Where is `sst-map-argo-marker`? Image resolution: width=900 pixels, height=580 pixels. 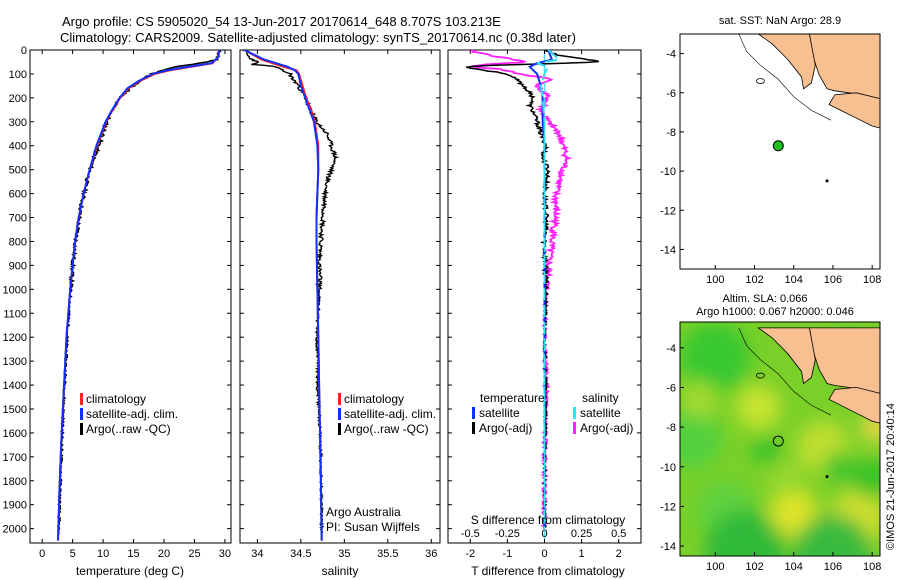 sst-map-argo-marker is located at coordinates (778, 146).